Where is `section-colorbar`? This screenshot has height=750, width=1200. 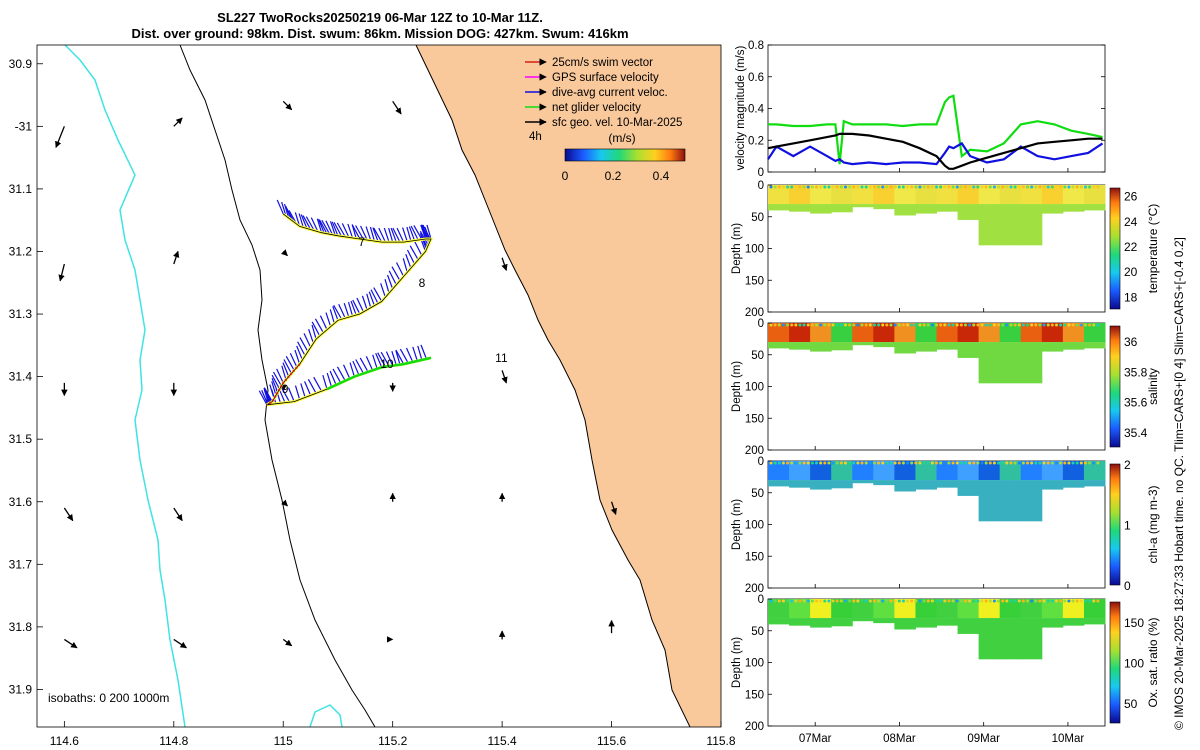 section-colorbar is located at coordinates (1115, 386).